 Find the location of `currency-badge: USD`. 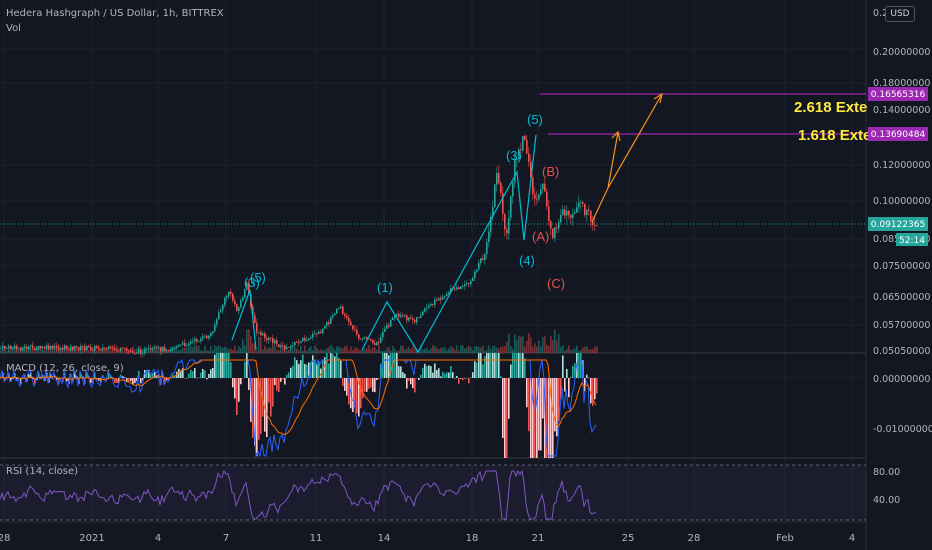

currency-badge: USD is located at coordinates (900, 14).